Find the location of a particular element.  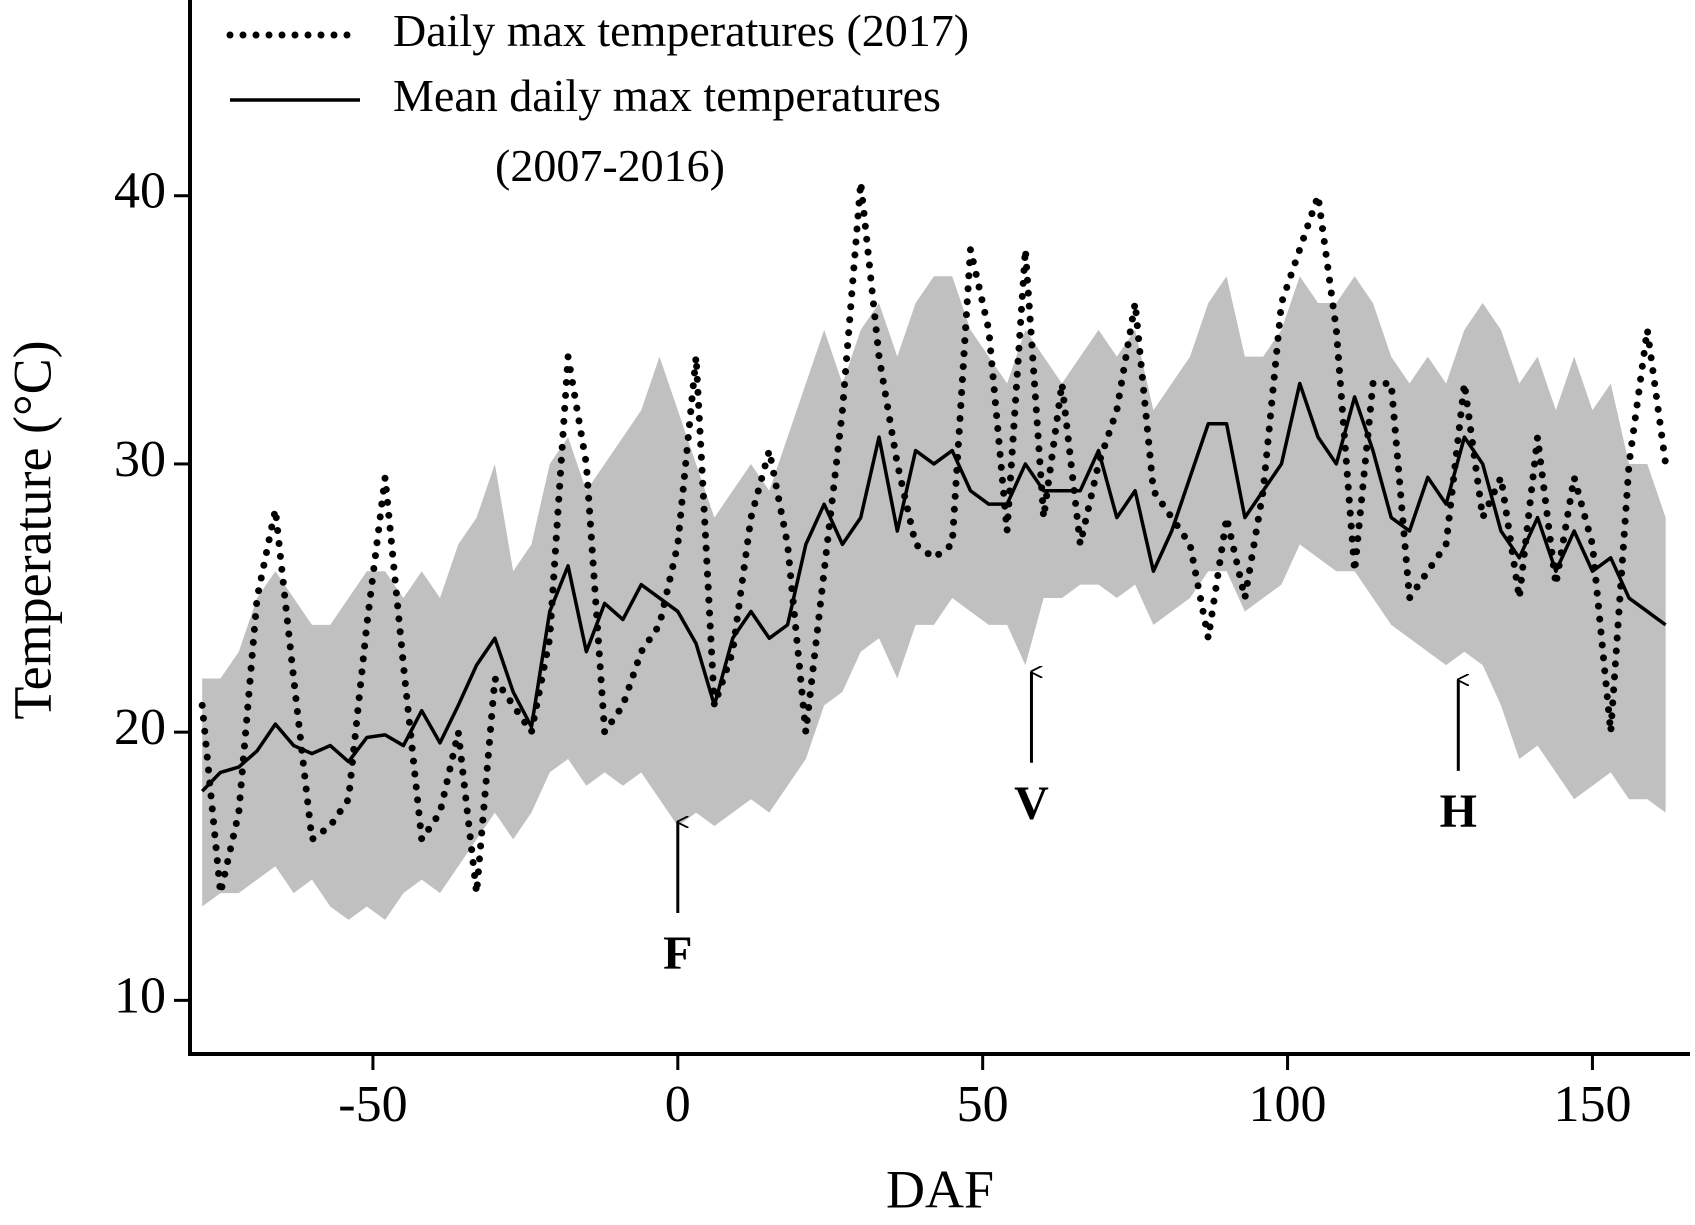

legend-label: Daily max temperatures (2017) is located at coordinates (681, 30).